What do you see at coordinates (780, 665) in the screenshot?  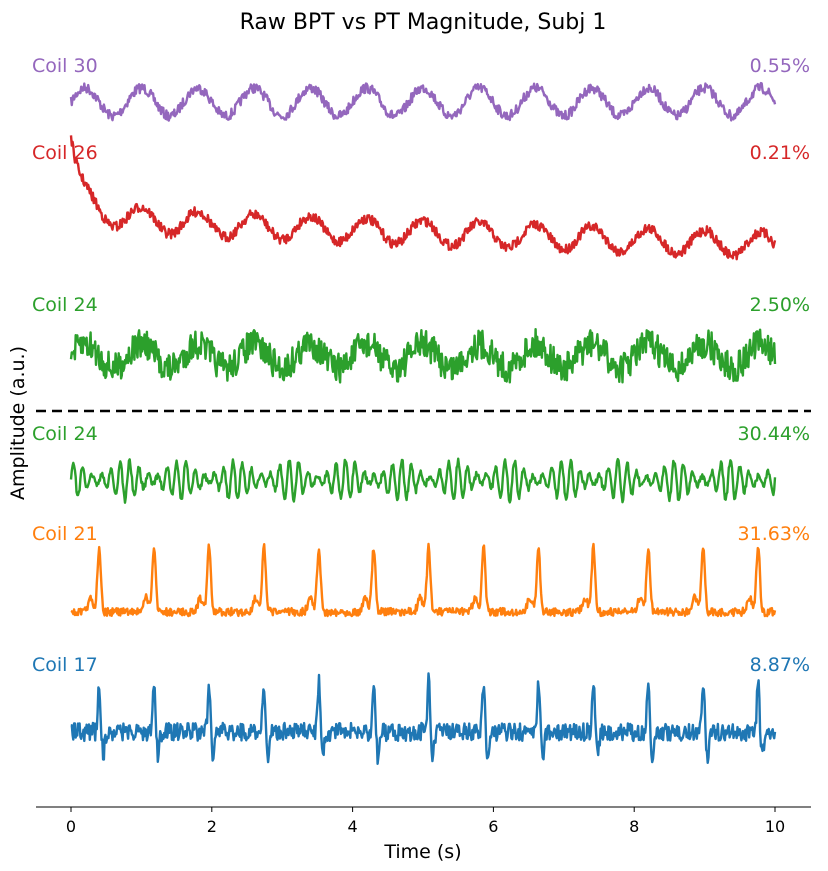 I see `series-percent-label: 8.87%` at bounding box center [780, 665].